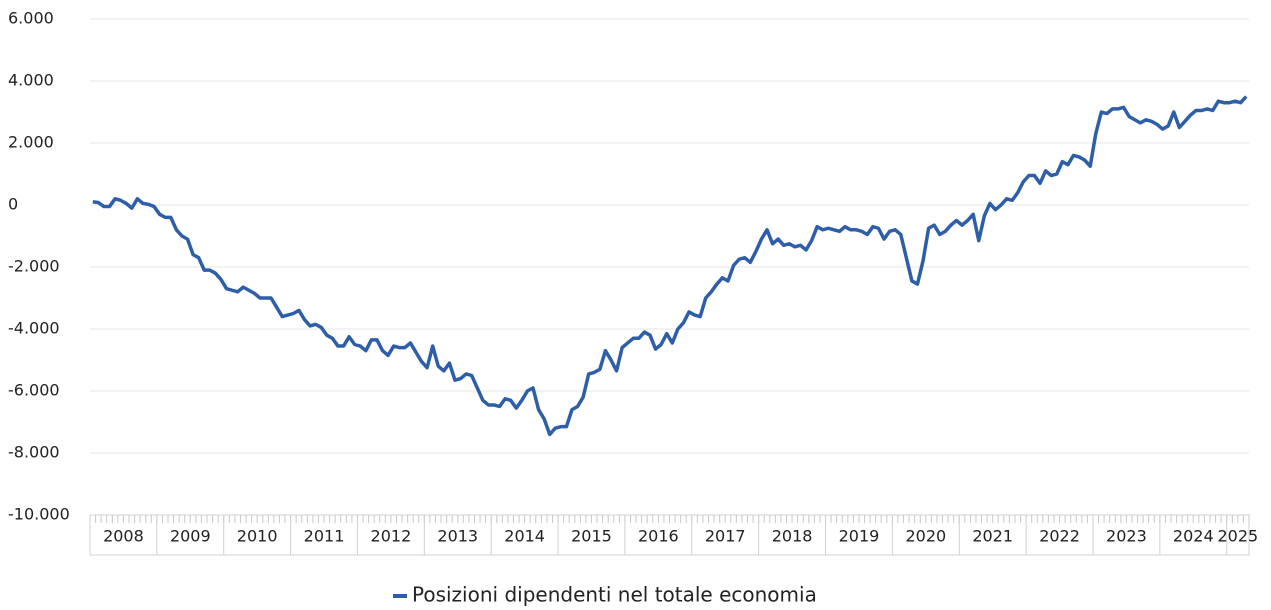 Image resolution: width=1271 pixels, height=610 pixels. Describe the element at coordinates (34, 328) in the screenshot. I see `y-tick-label: -4.000` at that location.